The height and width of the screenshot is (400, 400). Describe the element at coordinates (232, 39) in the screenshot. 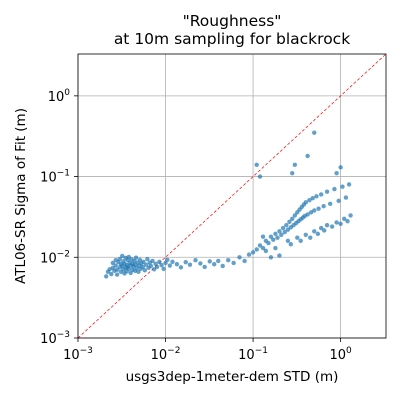

I see `chart-title-line-2: at 10m sampling for blackrock` at that location.